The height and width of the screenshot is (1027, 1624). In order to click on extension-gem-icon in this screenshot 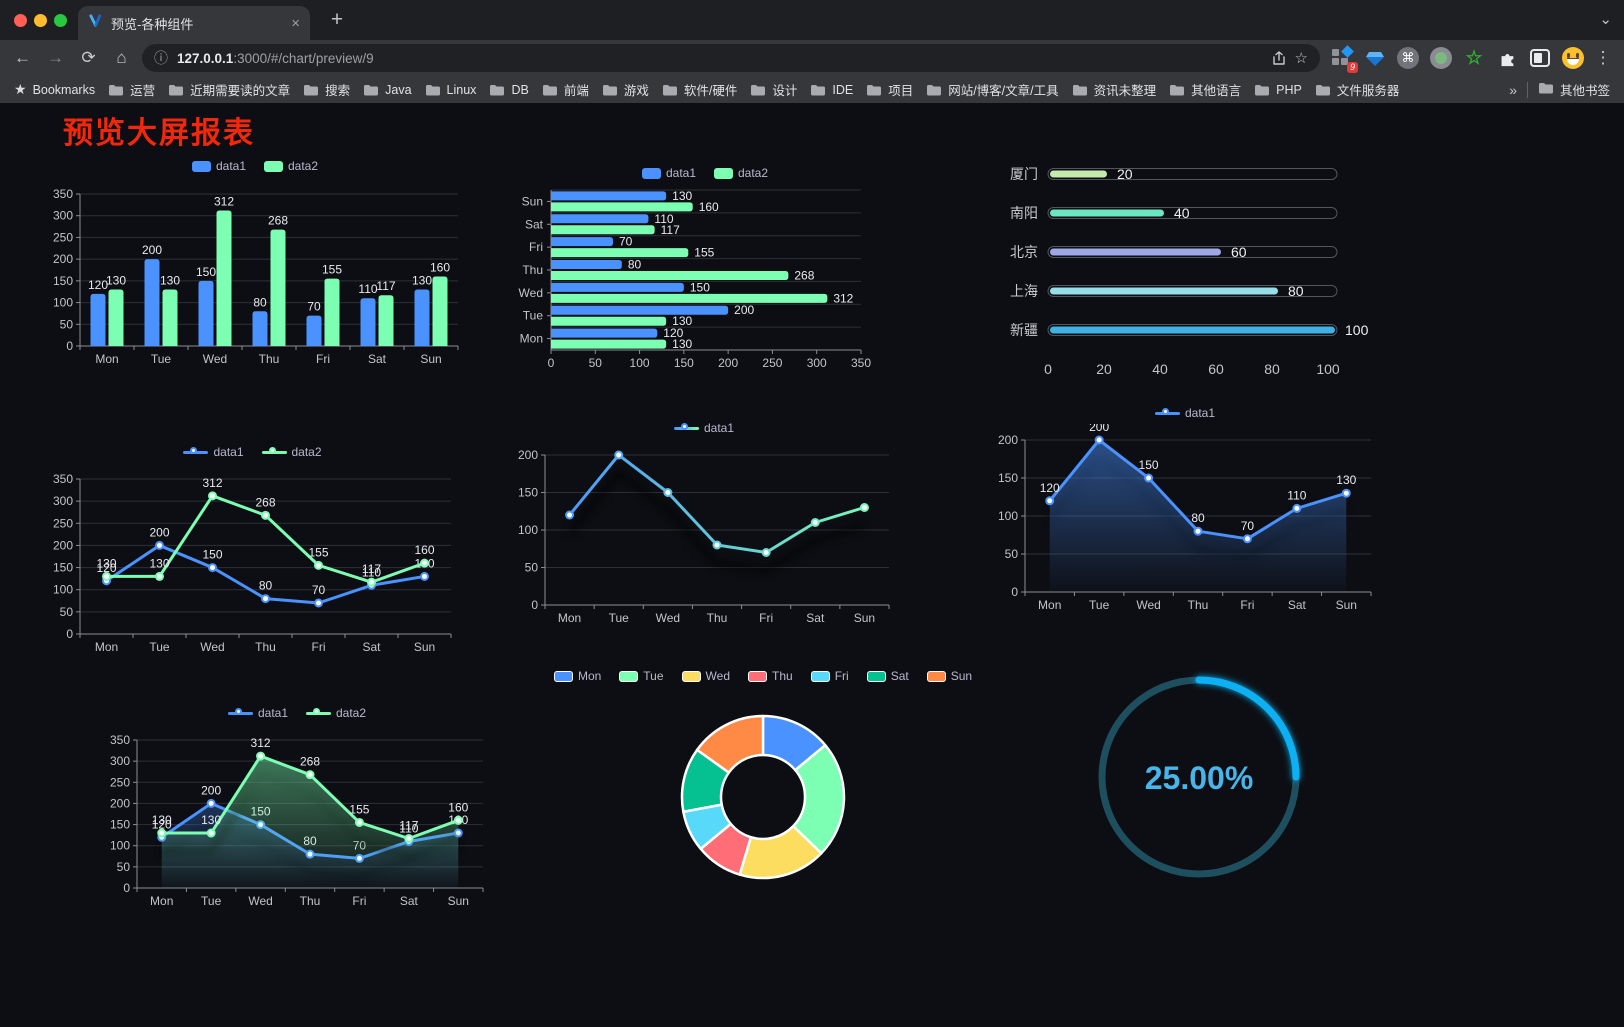, I will do `click(1375, 58)`.